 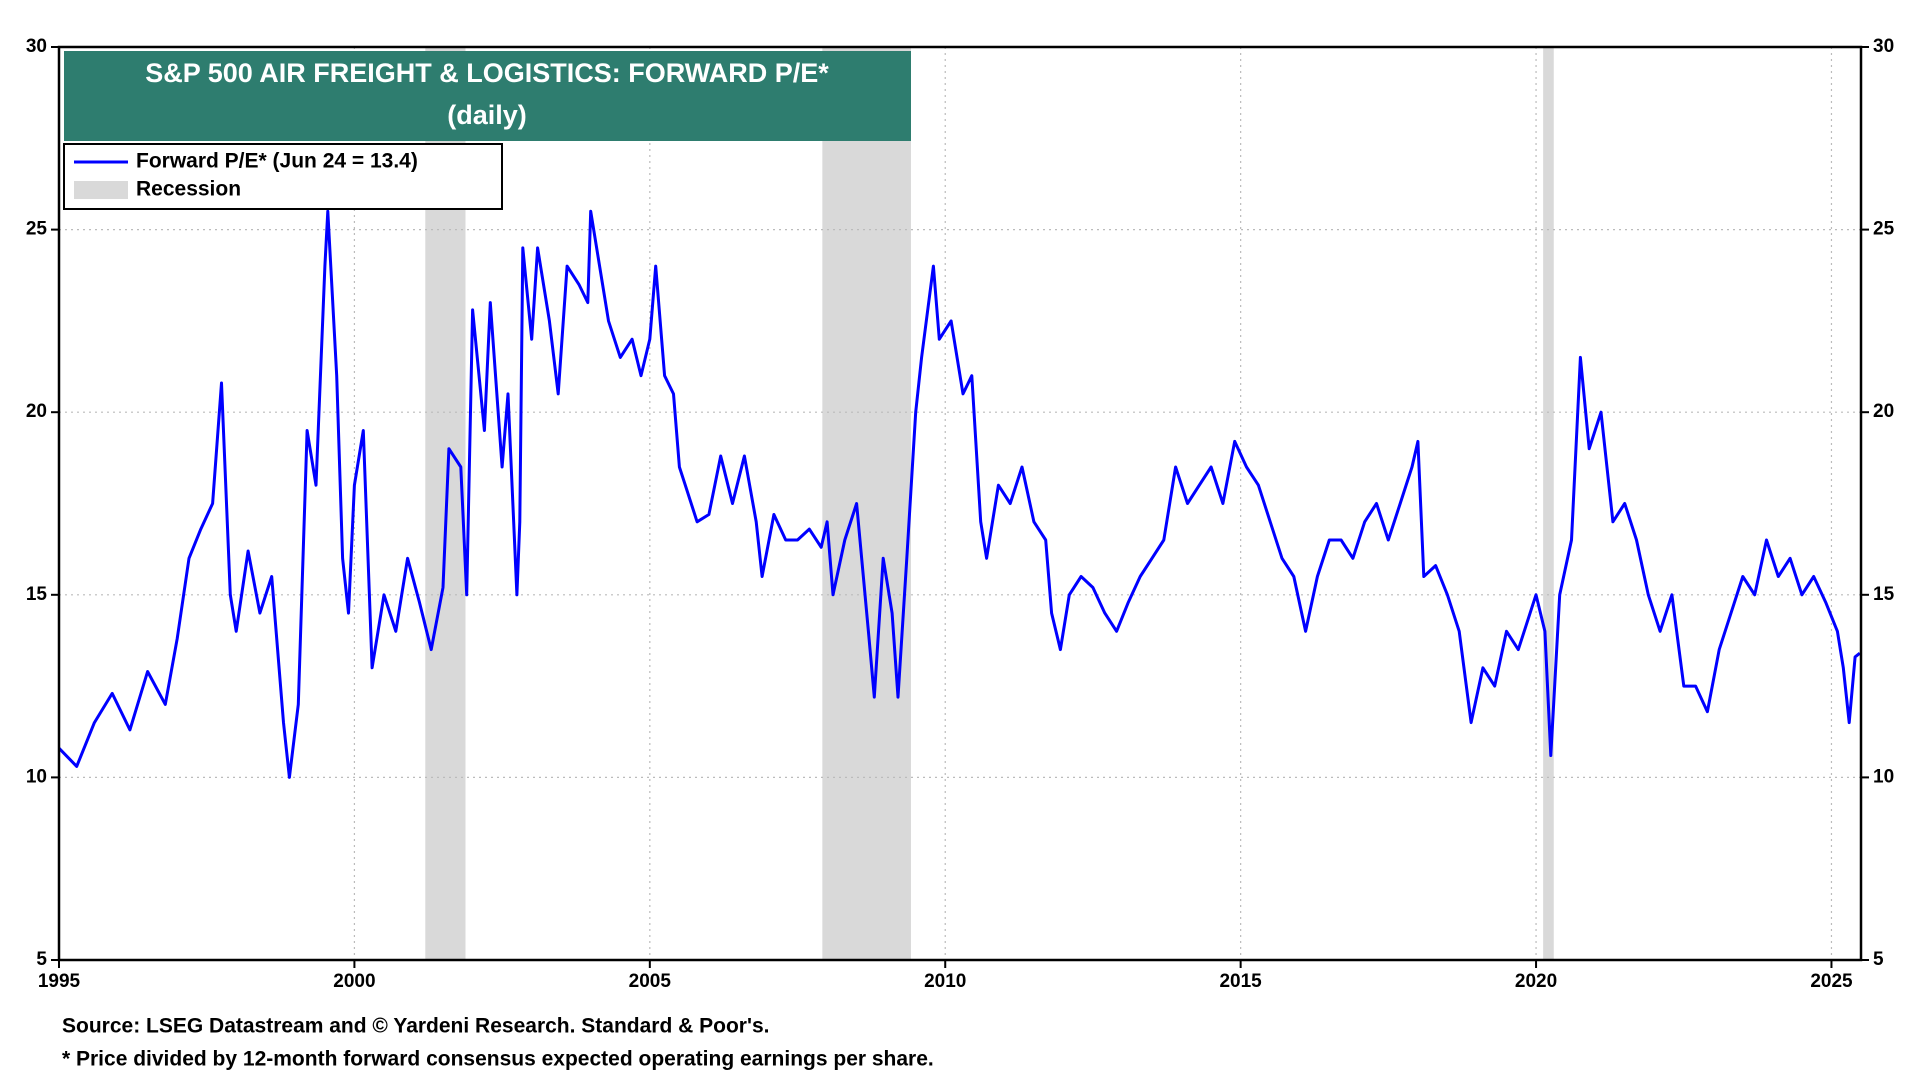 What do you see at coordinates (41, 959) in the screenshot?
I see `y-tick-label: 5` at bounding box center [41, 959].